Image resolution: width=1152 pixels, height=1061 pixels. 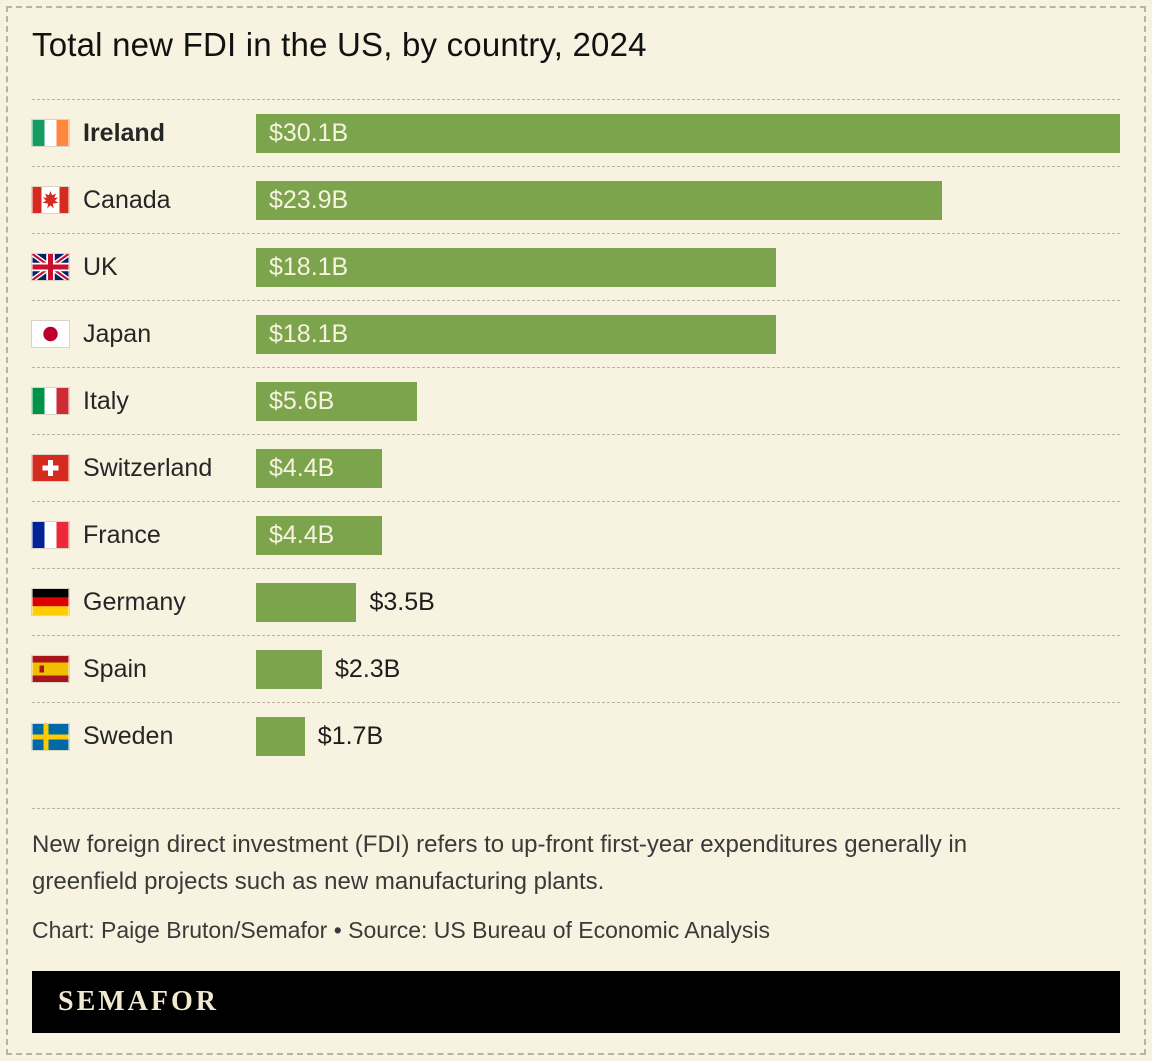 I want to click on bar-ireland: $30.1B, so click(x=688, y=133).